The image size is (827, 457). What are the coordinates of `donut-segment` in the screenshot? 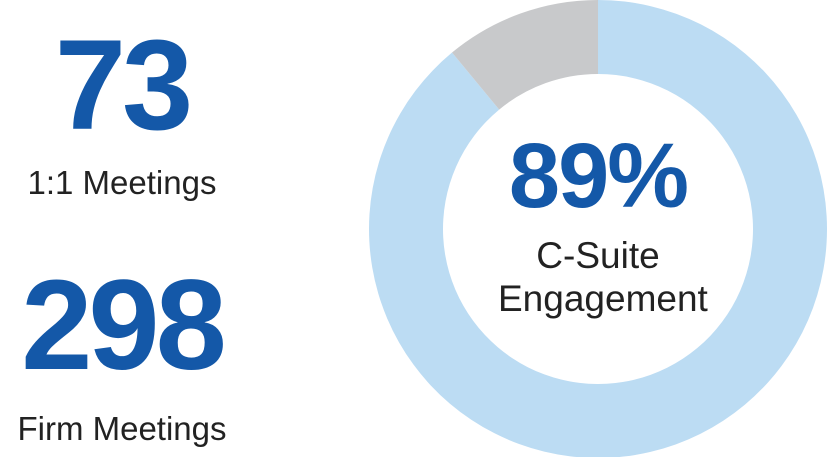 It's located at (525, 55).